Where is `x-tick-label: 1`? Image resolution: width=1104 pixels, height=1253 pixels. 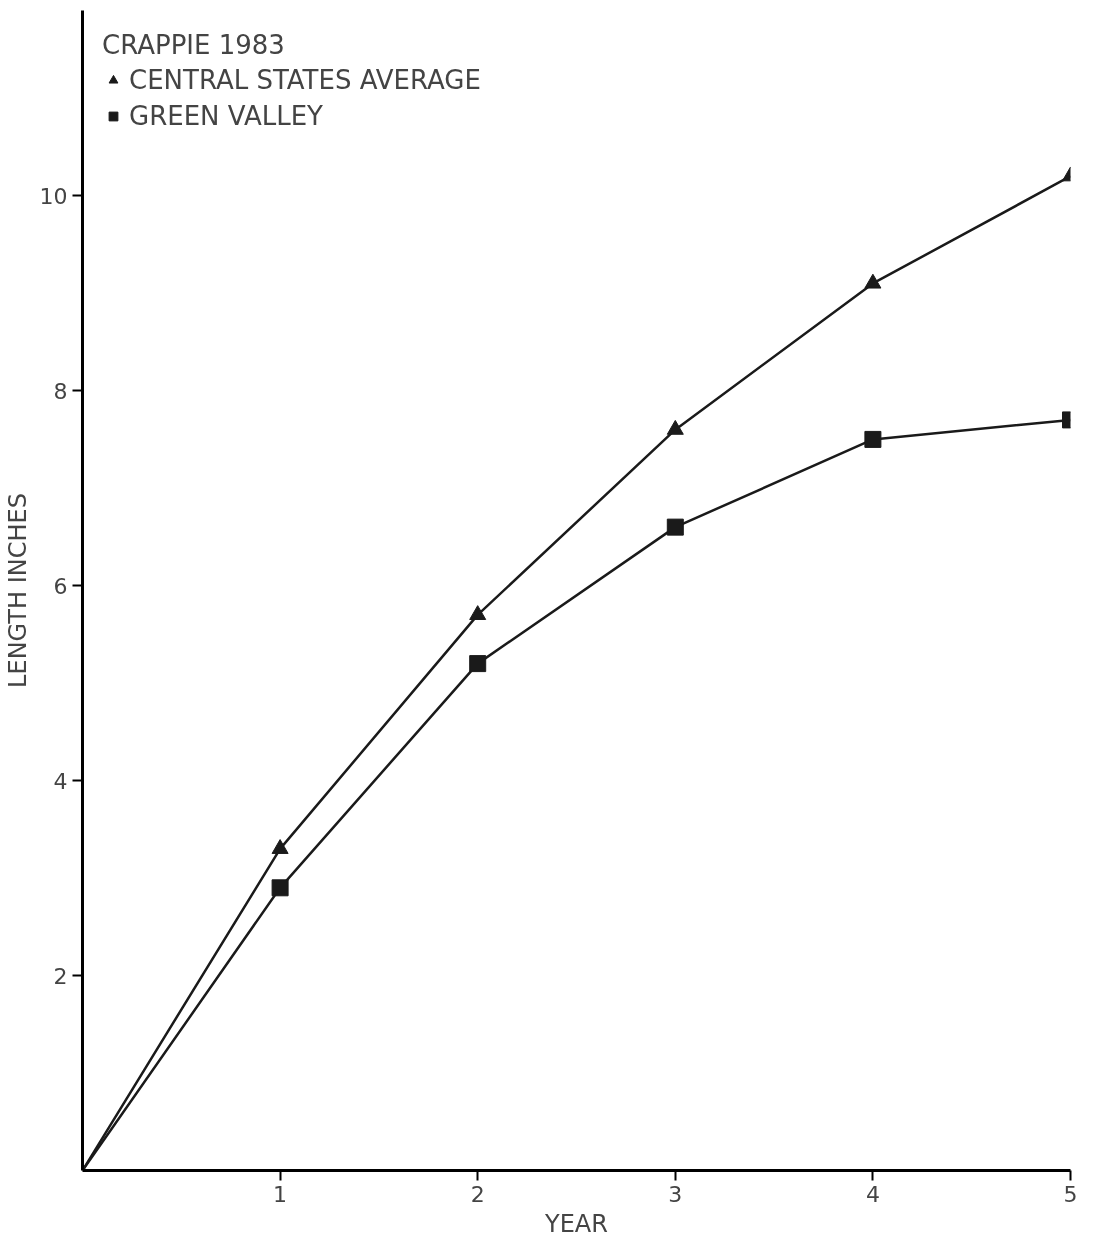 x-tick-label: 1 is located at coordinates (280, 1194).